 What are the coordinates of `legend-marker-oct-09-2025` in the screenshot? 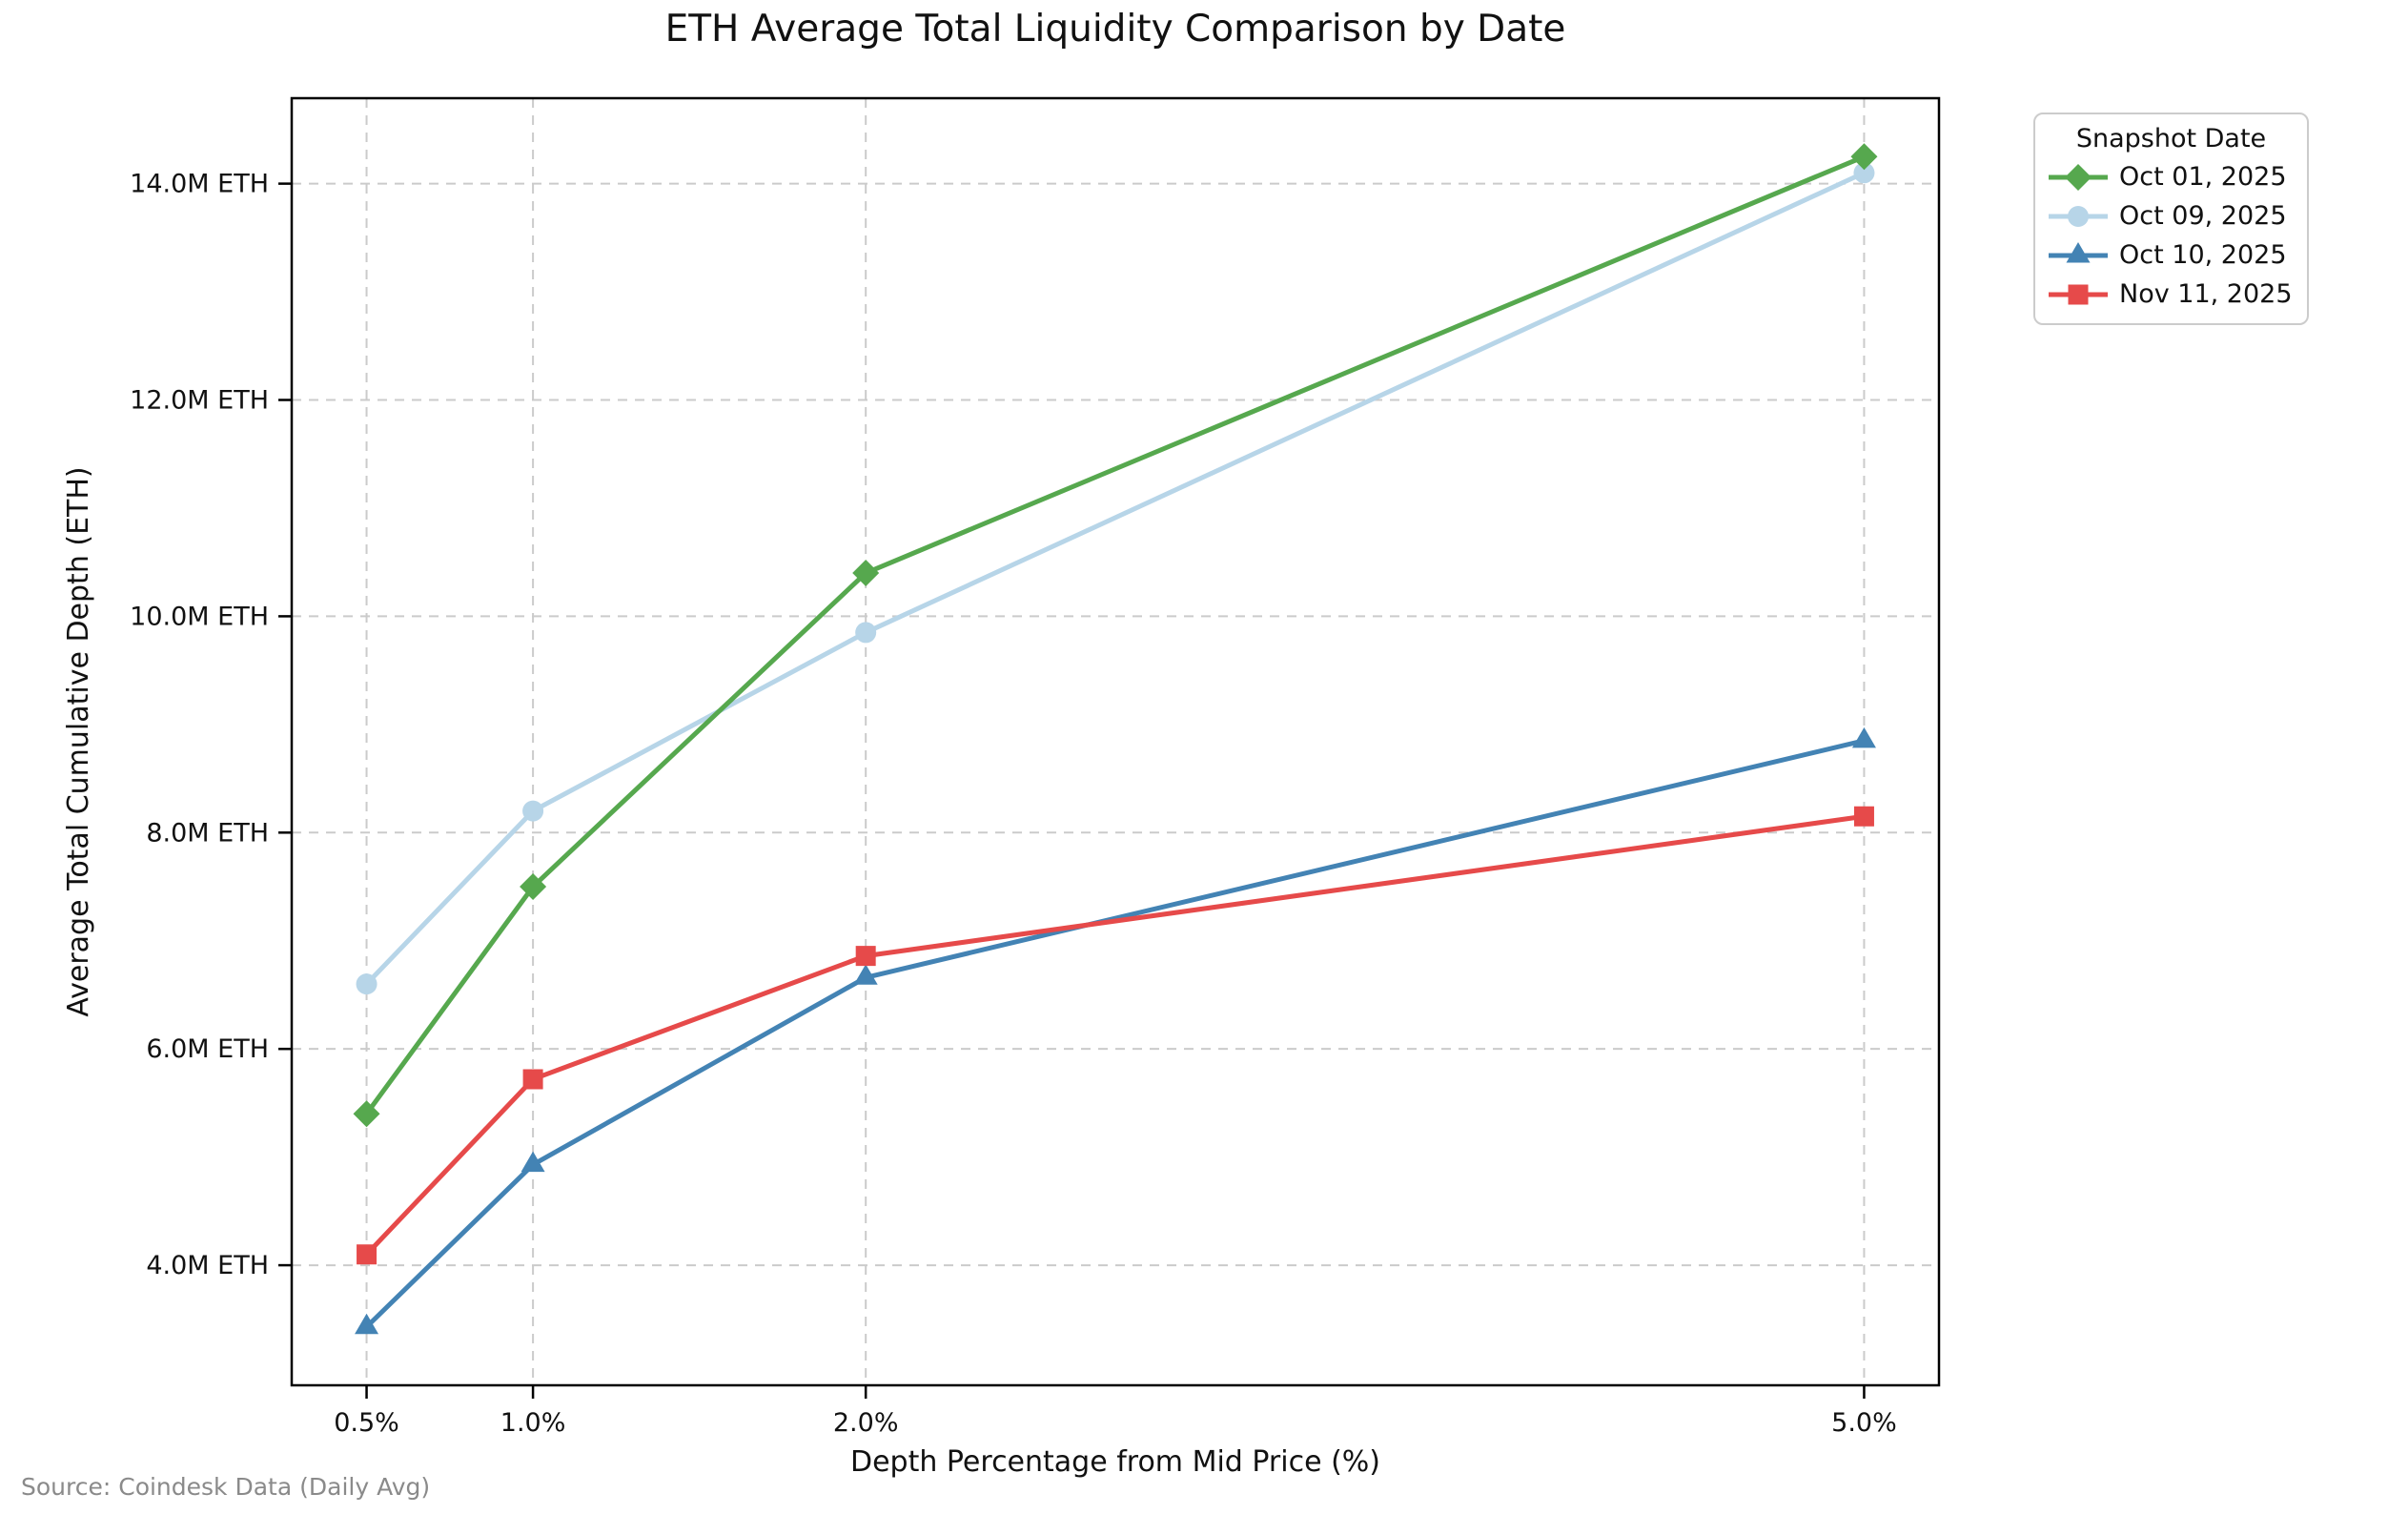 It's located at (2078, 216).